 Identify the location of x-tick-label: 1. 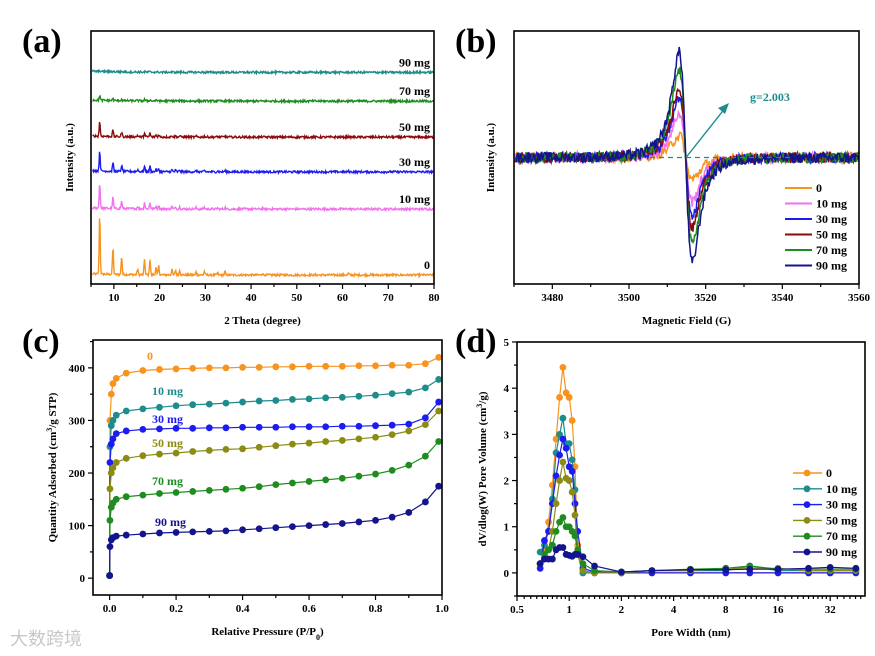
(569, 610).